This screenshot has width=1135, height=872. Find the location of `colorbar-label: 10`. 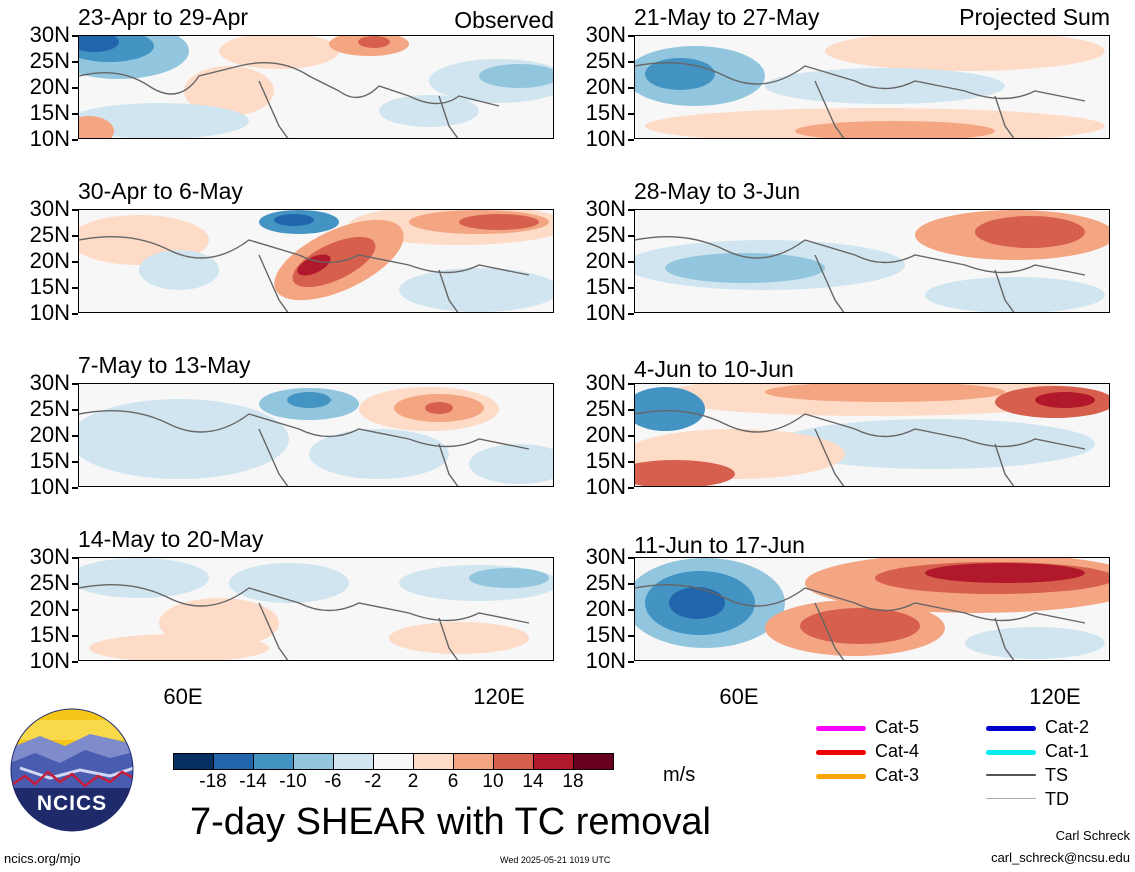

colorbar-label: 10 is located at coordinates (493, 781).